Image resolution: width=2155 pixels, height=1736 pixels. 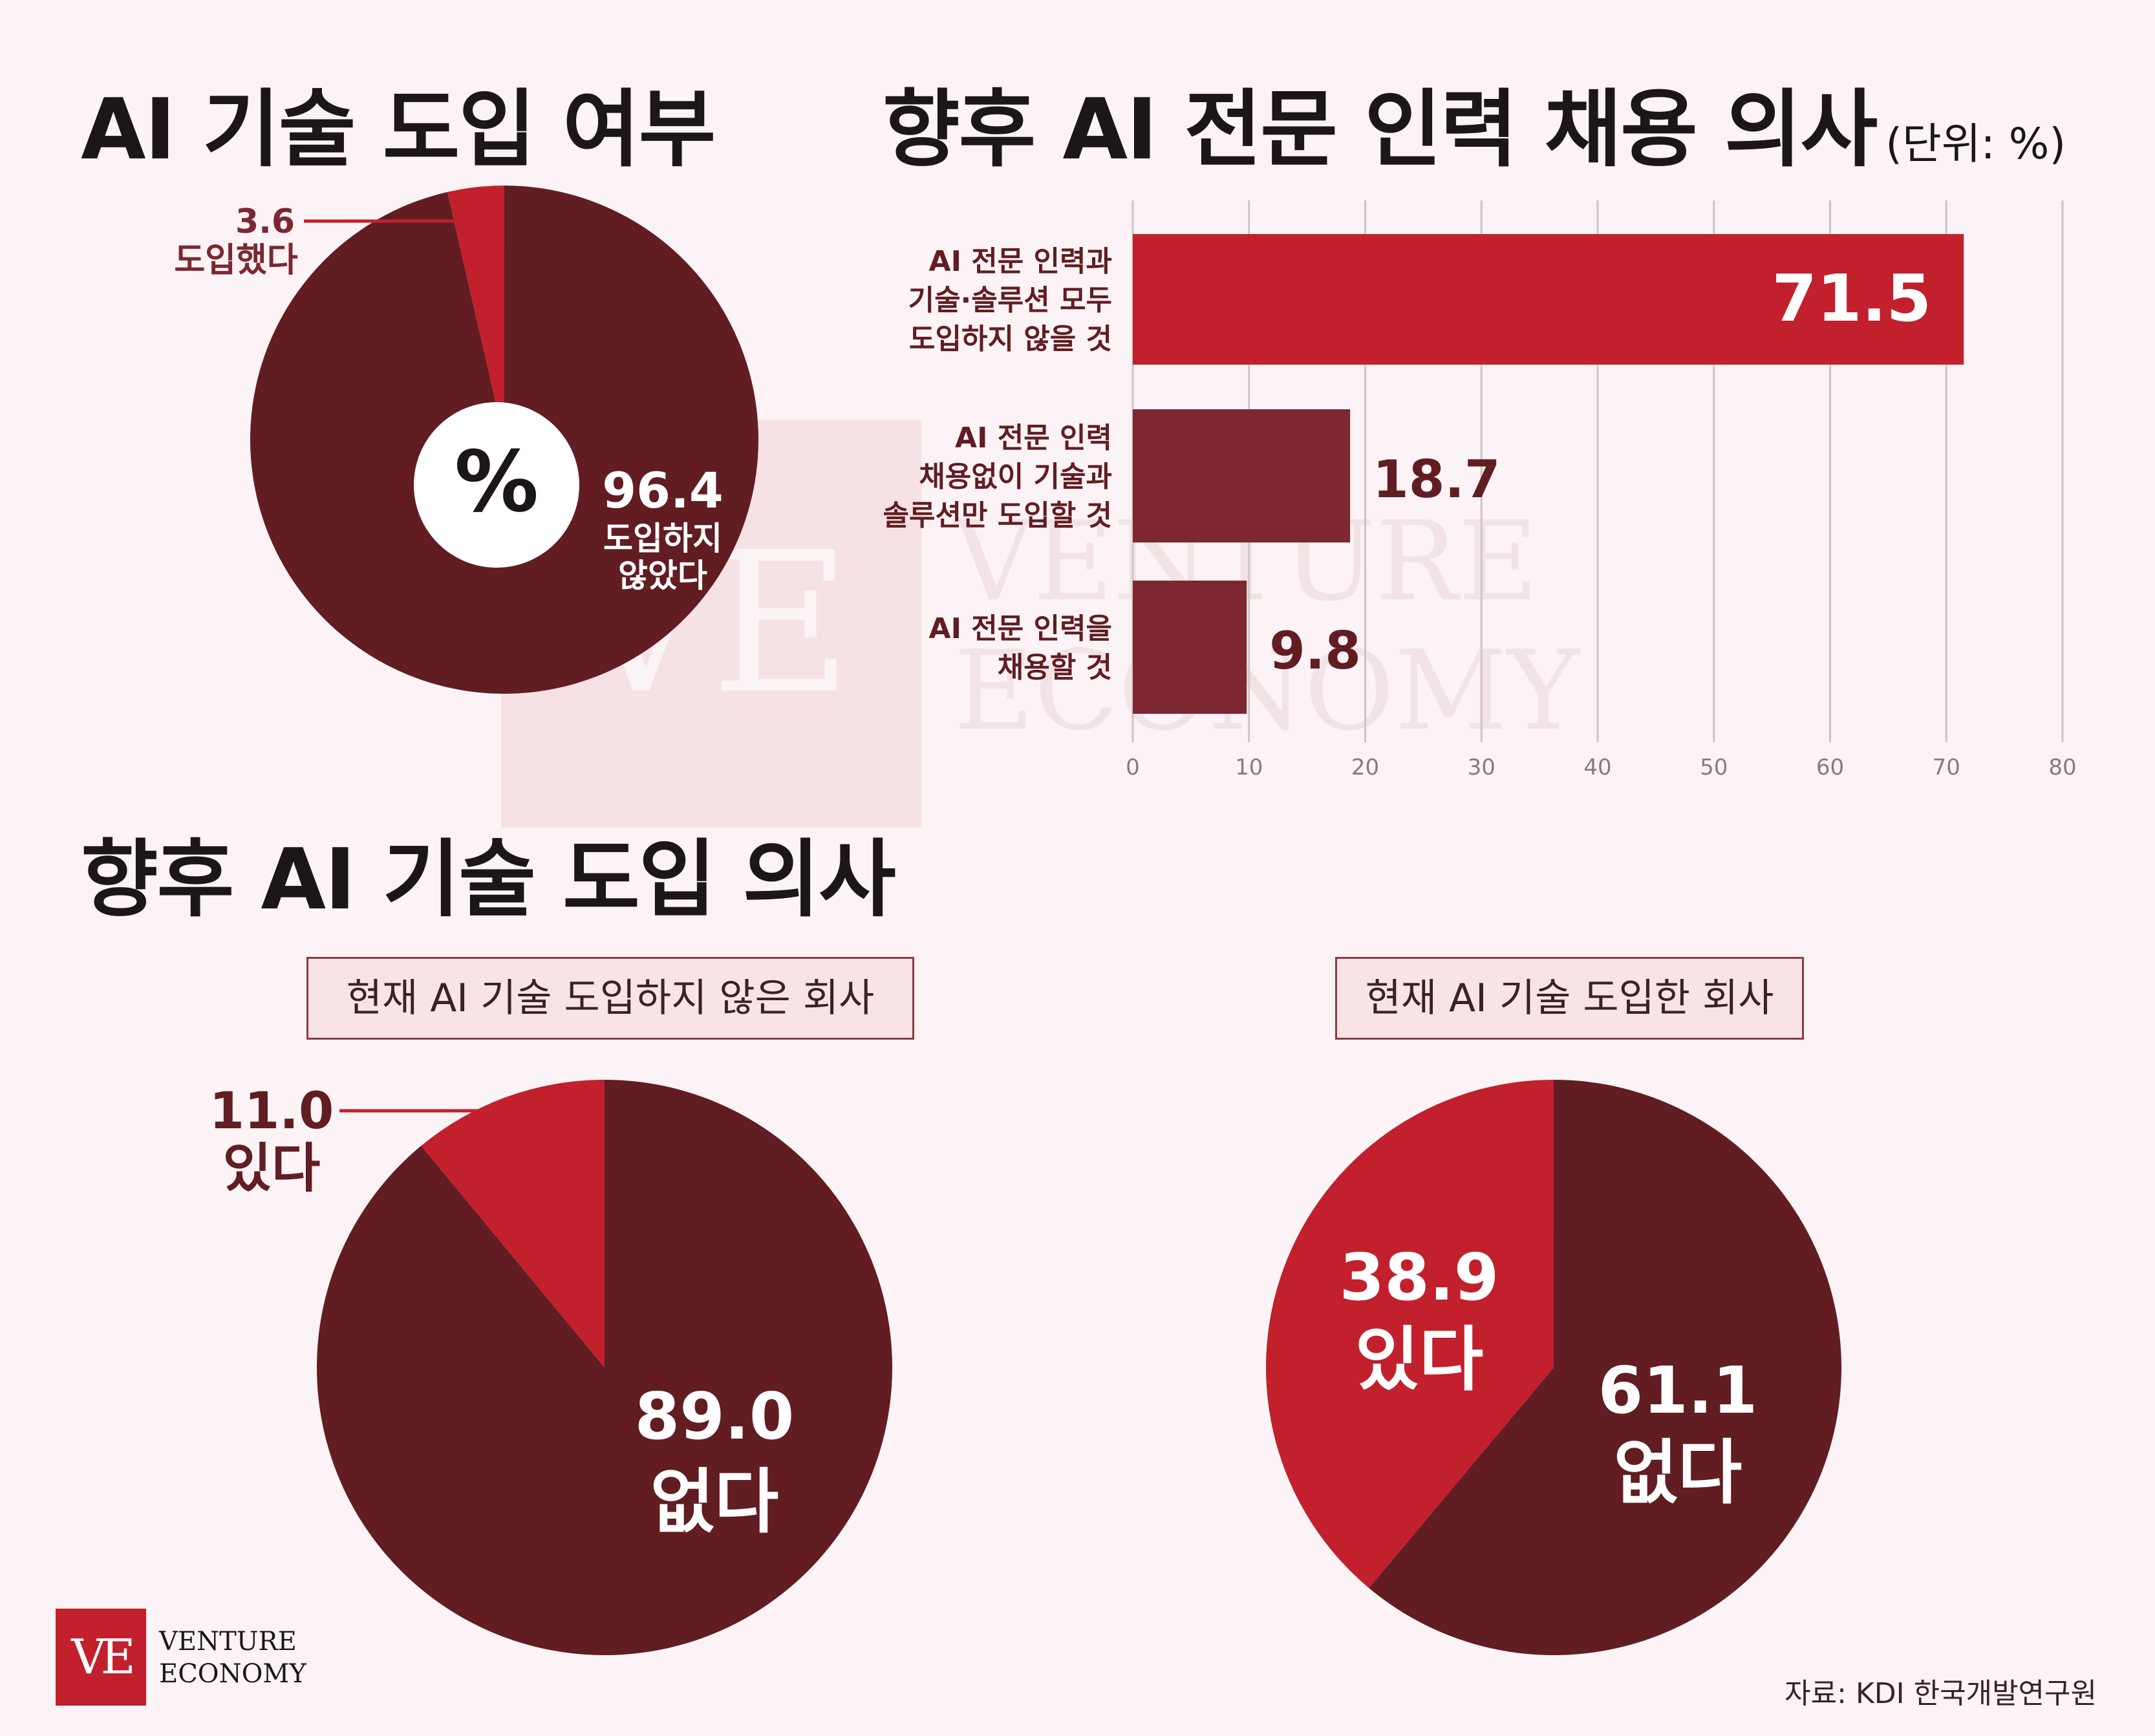 I want to click on center-percent-label: %, so click(x=497, y=482).